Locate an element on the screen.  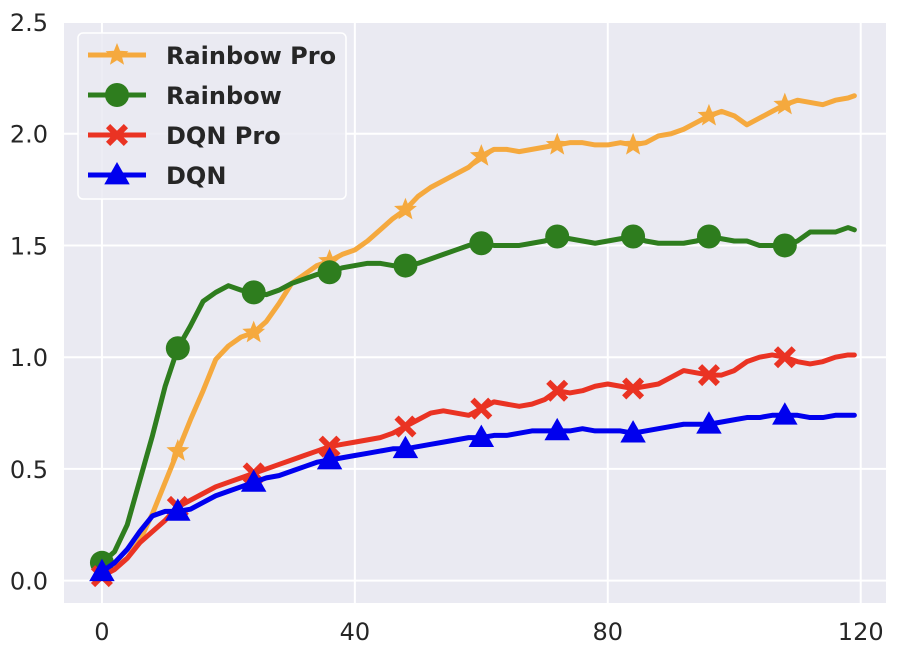
legend-entry: DQN is located at coordinates (157, 176).